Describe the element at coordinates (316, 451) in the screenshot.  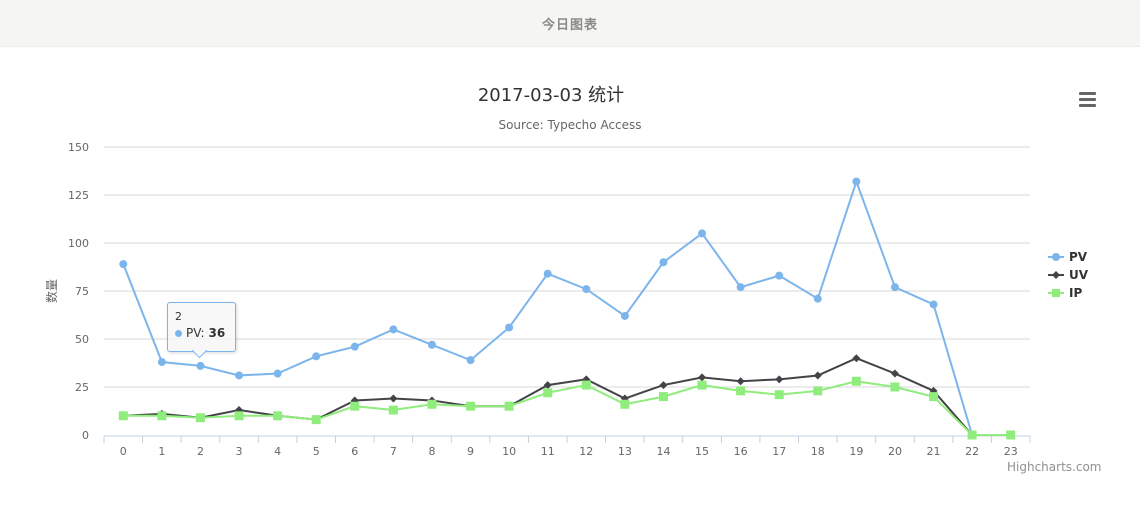
I see `x-tick-label: 5` at that location.